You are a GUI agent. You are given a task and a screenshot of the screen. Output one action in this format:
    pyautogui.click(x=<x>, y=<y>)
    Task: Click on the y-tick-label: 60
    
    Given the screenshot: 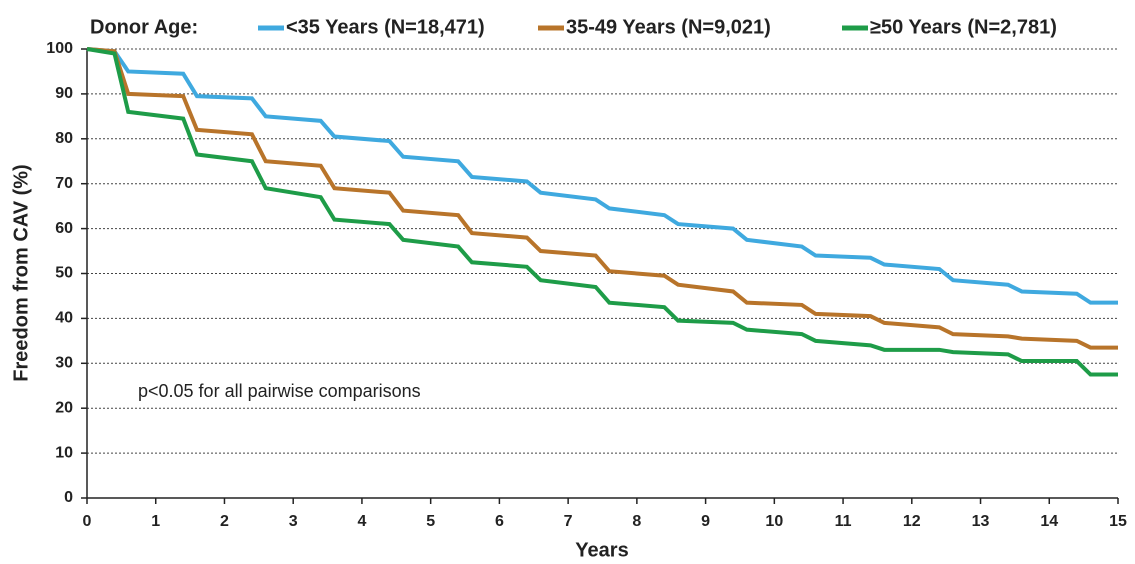 What is the action you would take?
    pyautogui.click(x=64, y=228)
    